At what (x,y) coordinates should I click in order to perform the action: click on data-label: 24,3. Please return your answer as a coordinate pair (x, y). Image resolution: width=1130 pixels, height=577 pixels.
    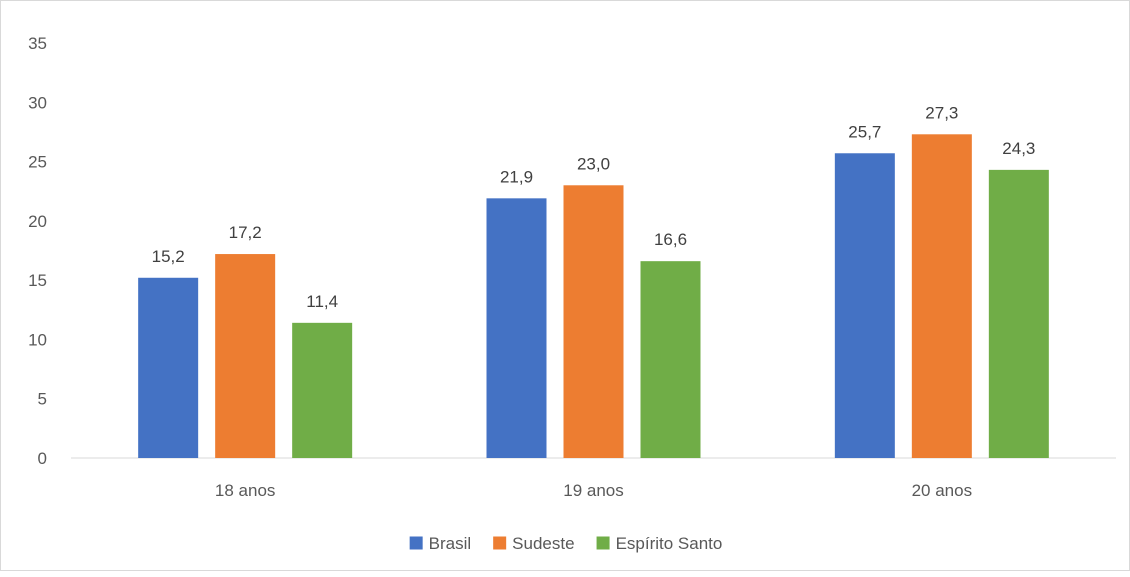
    Looking at the image, I should click on (1018, 148).